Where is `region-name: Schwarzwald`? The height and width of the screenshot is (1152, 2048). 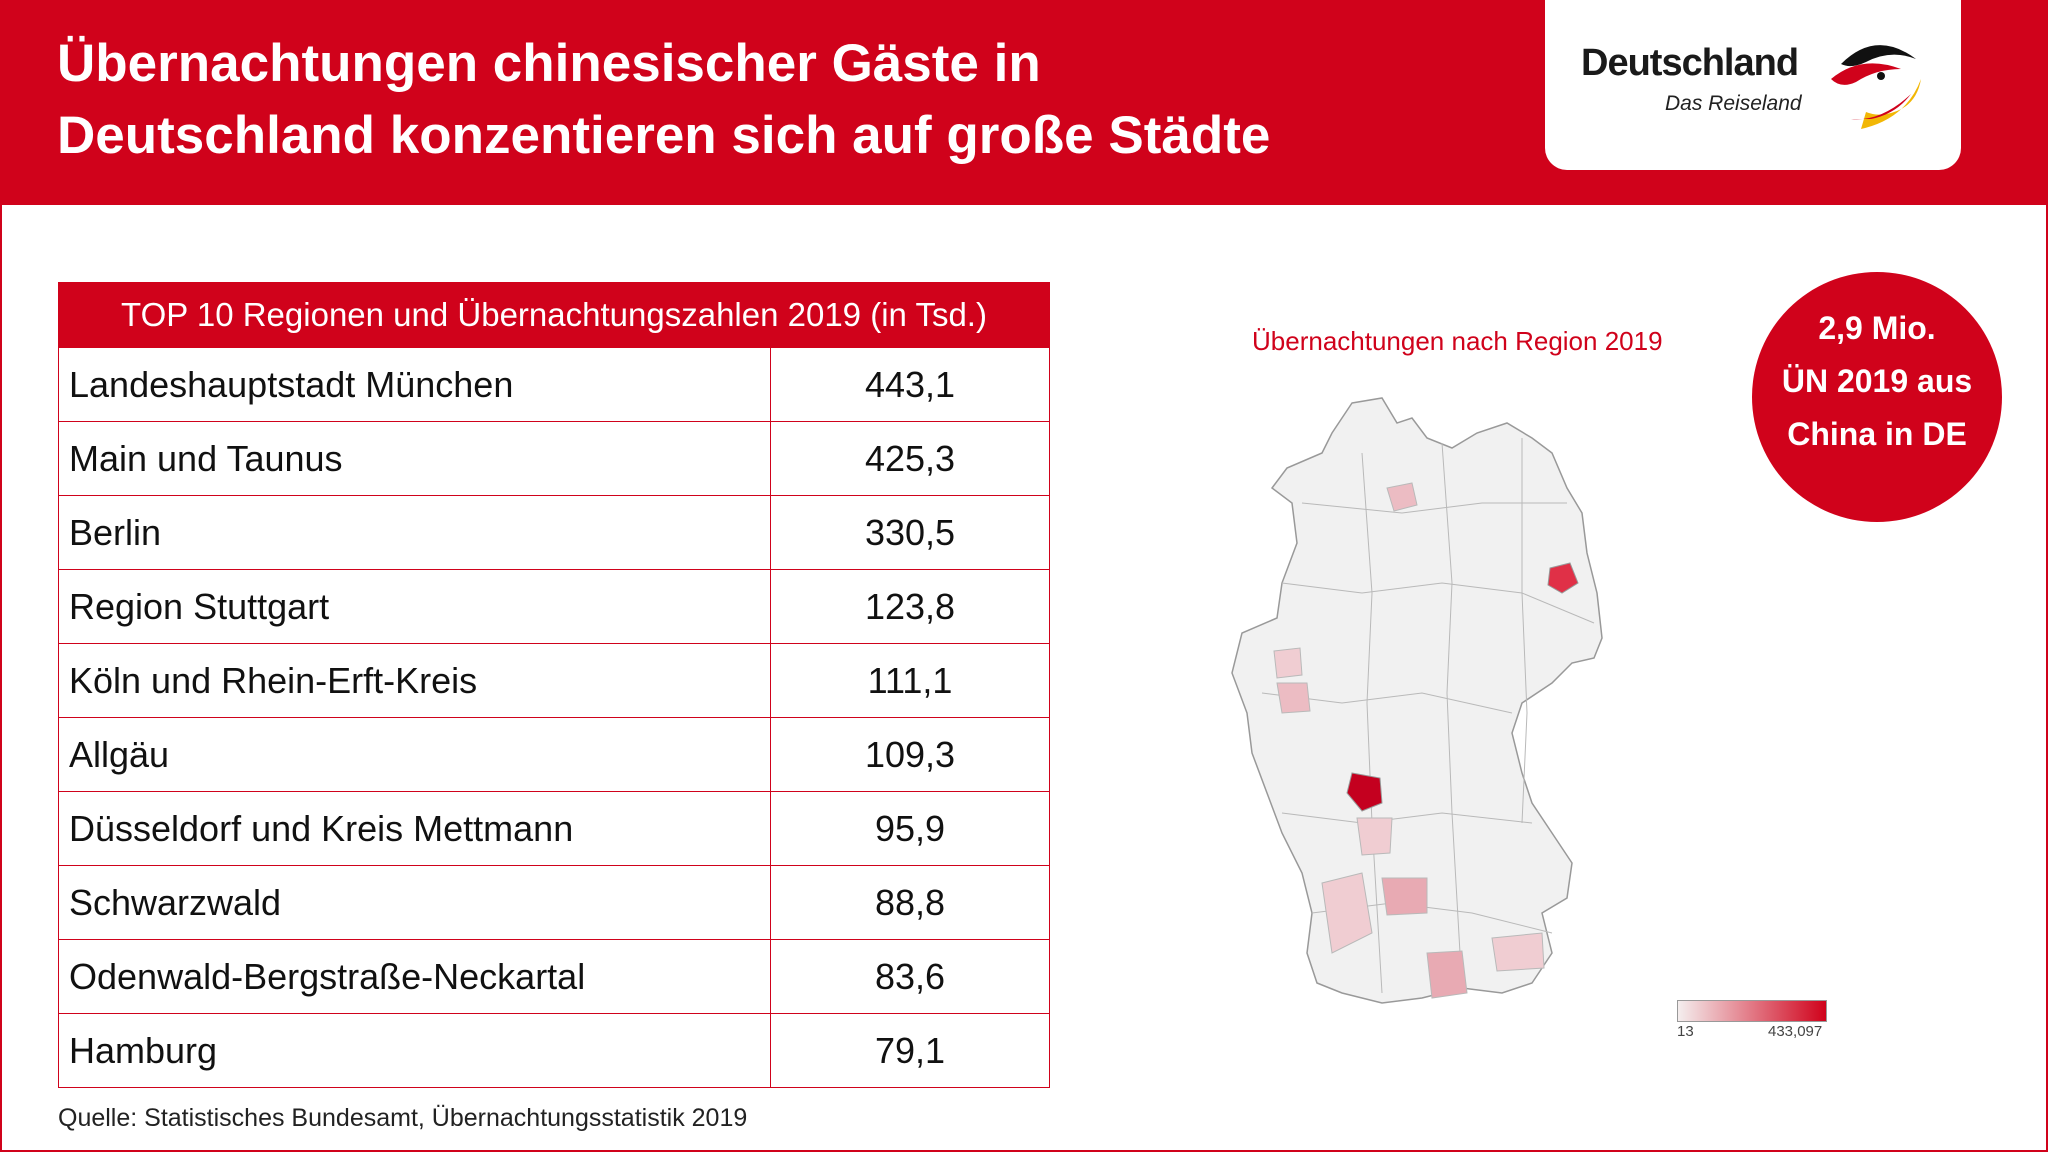
region-name: Schwarzwald is located at coordinates (414, 902).